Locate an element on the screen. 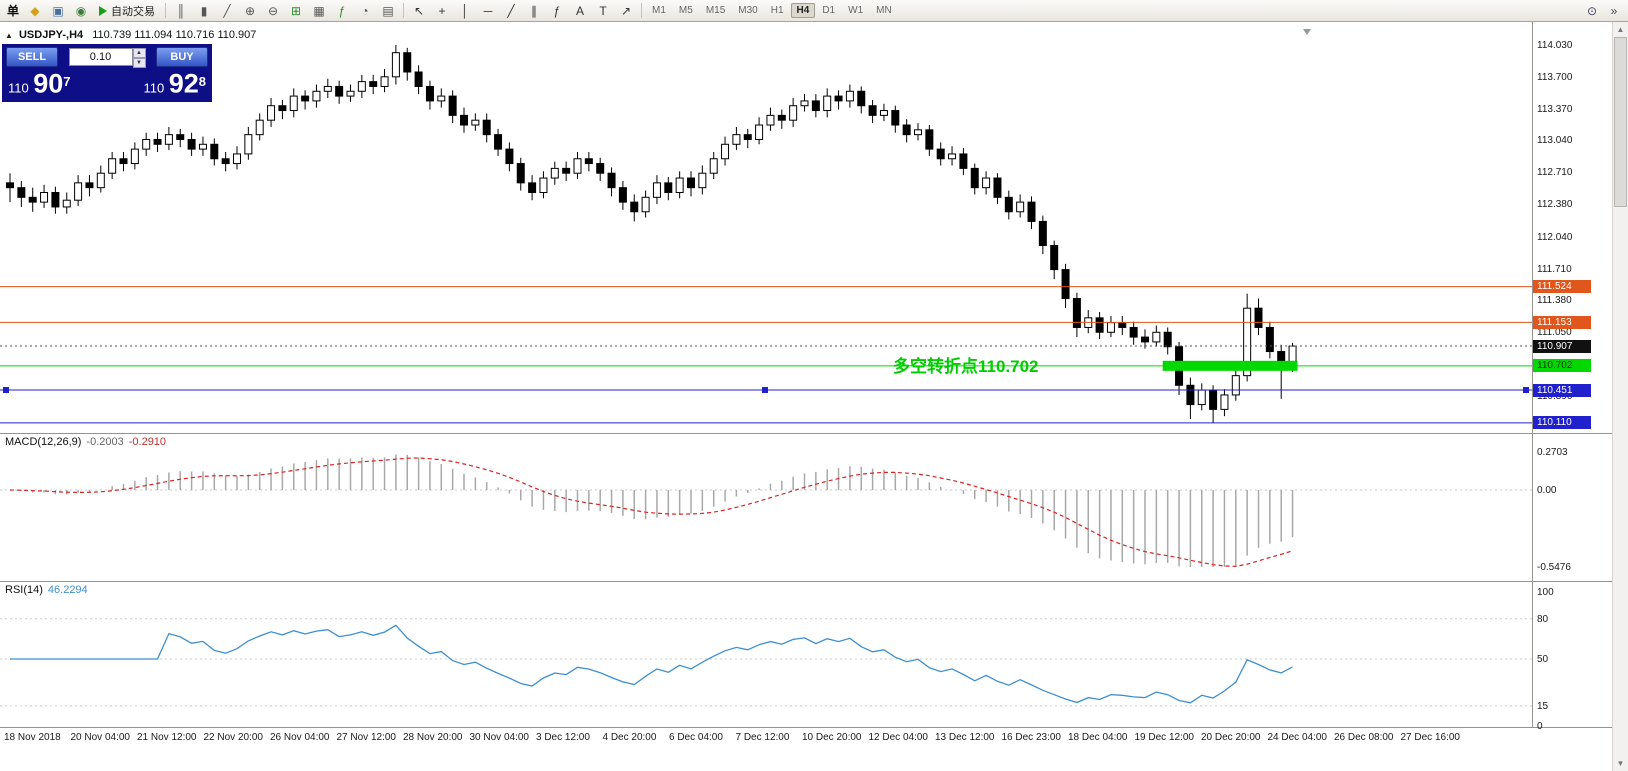 Image resolution: width=1628 pixels, height=771 pixels. timeframe-m30-button: M30 is located at coordinates (748, 10).